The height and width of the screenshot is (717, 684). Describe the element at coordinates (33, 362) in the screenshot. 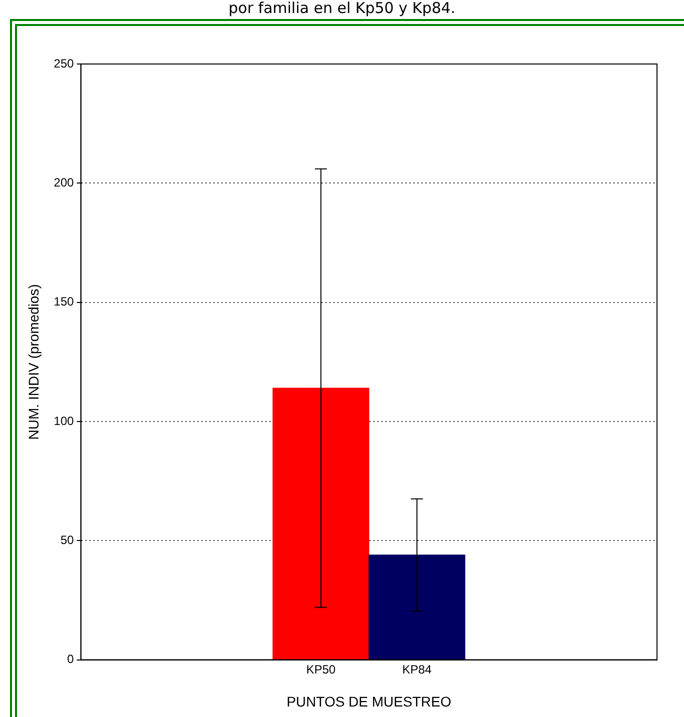

I see `y-axis-title: NUM. INDIV (promedios)` at that location.